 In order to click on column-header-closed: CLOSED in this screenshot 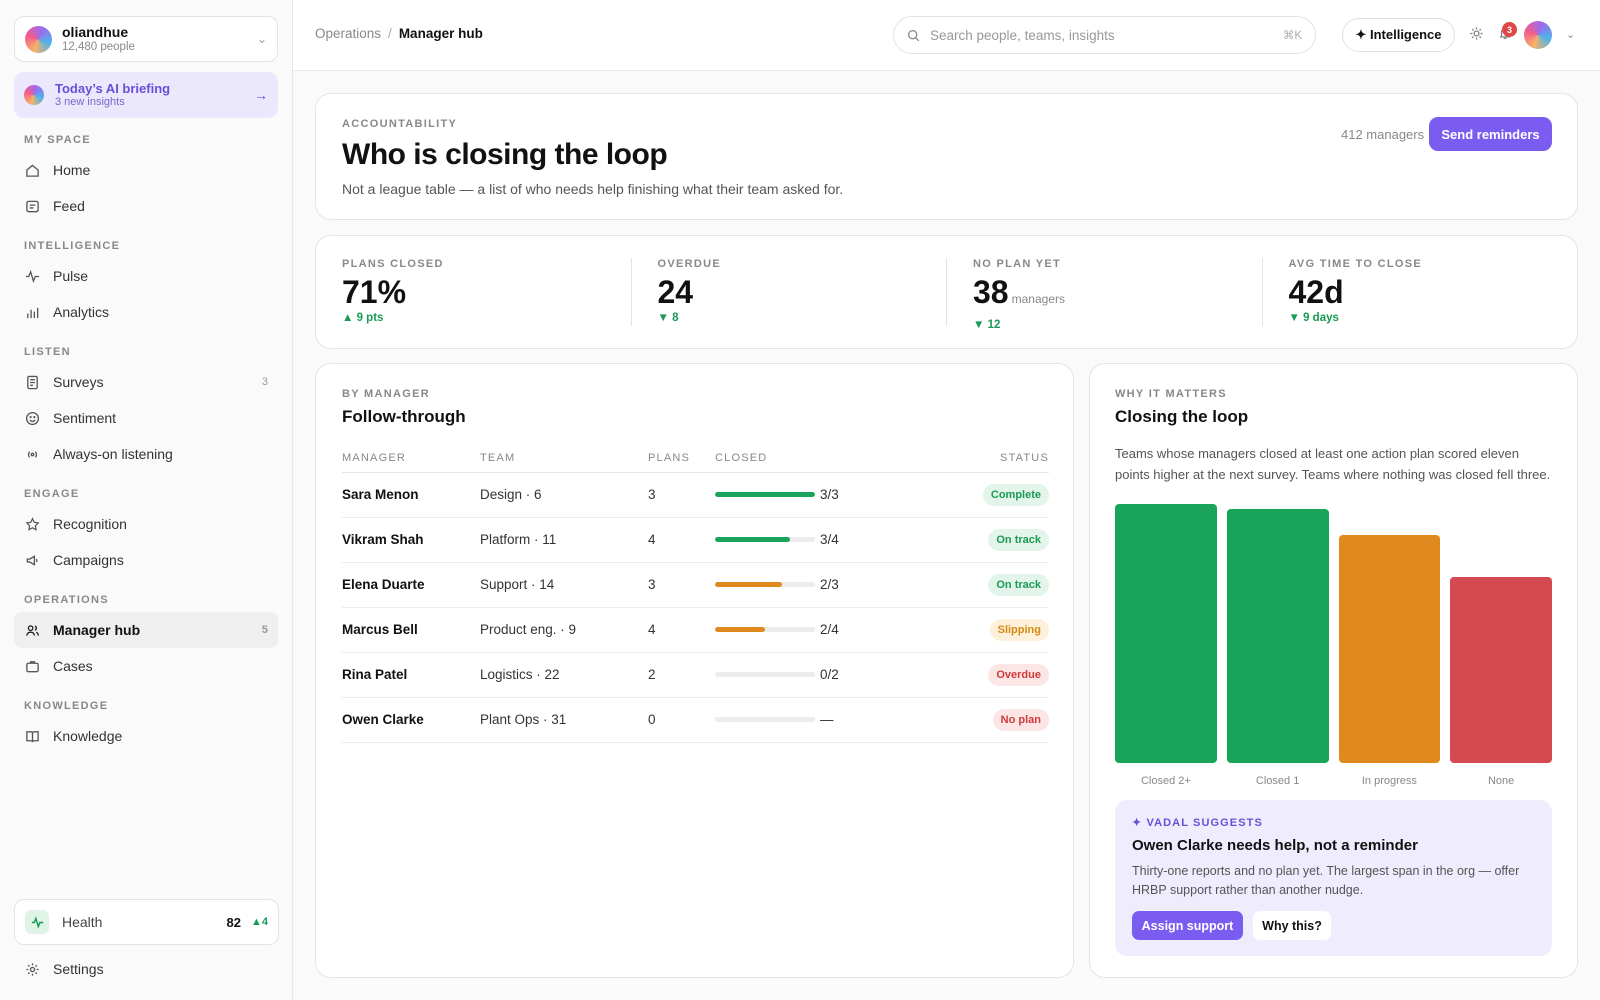, I will do `click(815, 458)`.